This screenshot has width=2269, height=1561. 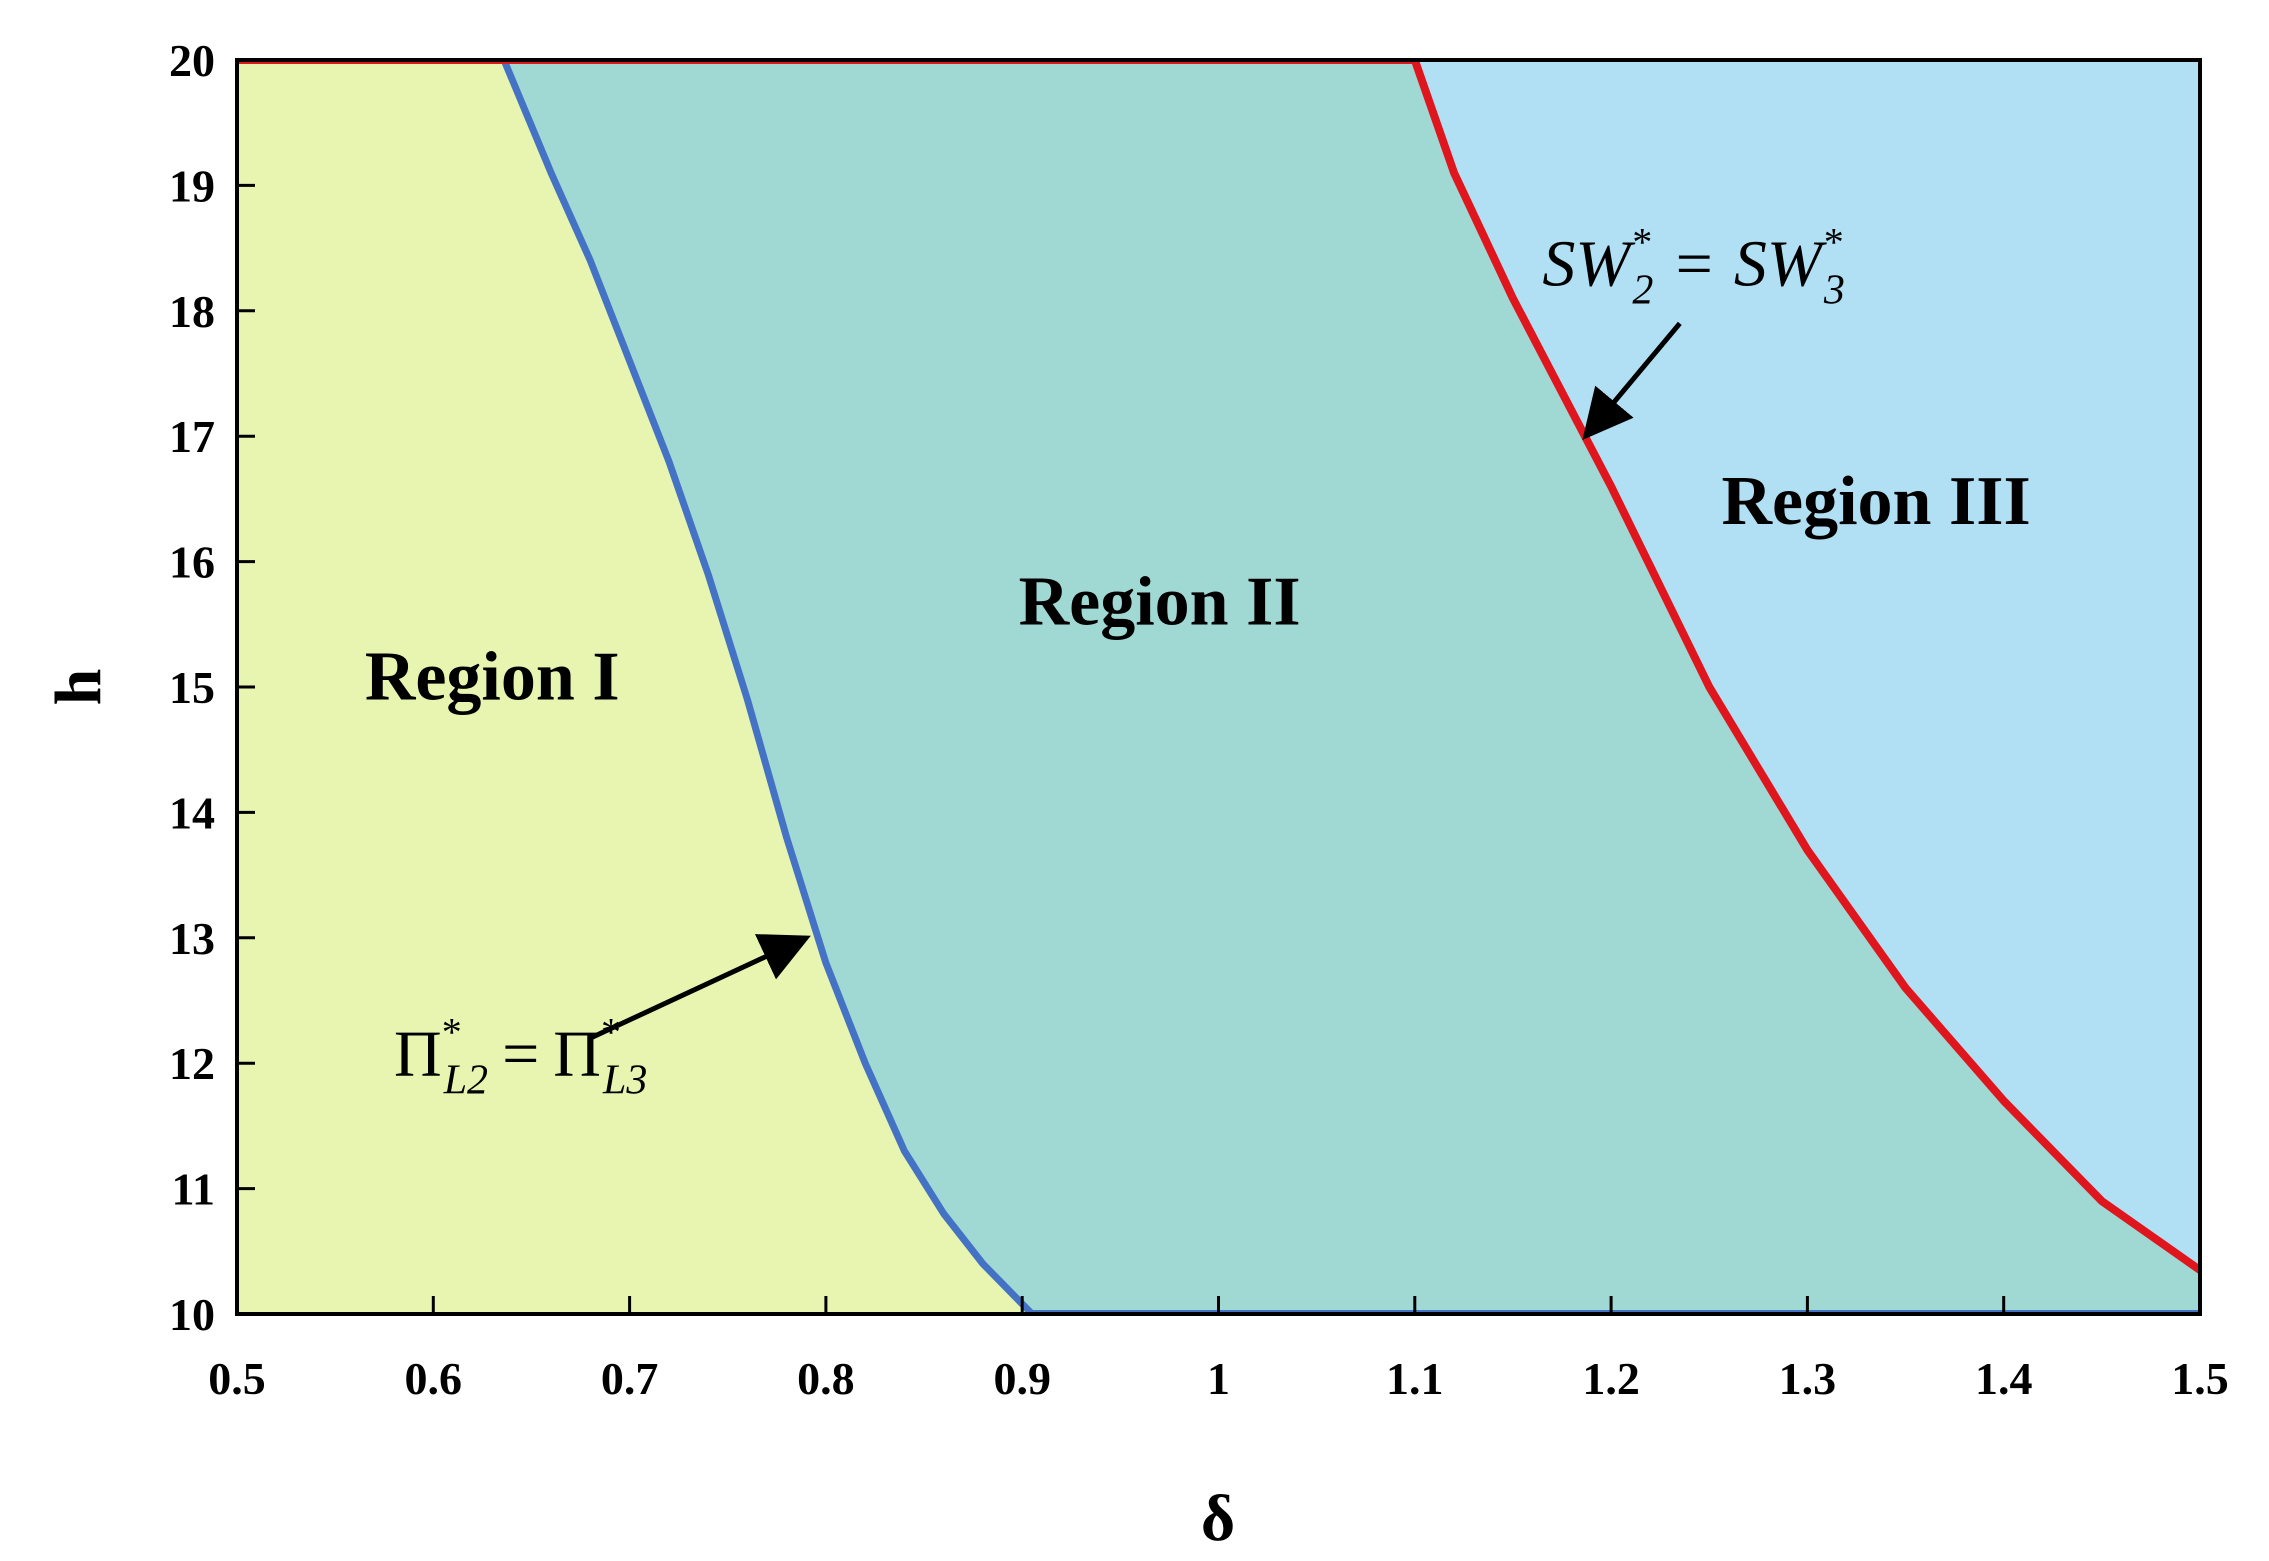 What do you see at coordinates (193, 1189) in the screenshot?
I see `y-tick-label: 11` at bounding box center [193, 1189].